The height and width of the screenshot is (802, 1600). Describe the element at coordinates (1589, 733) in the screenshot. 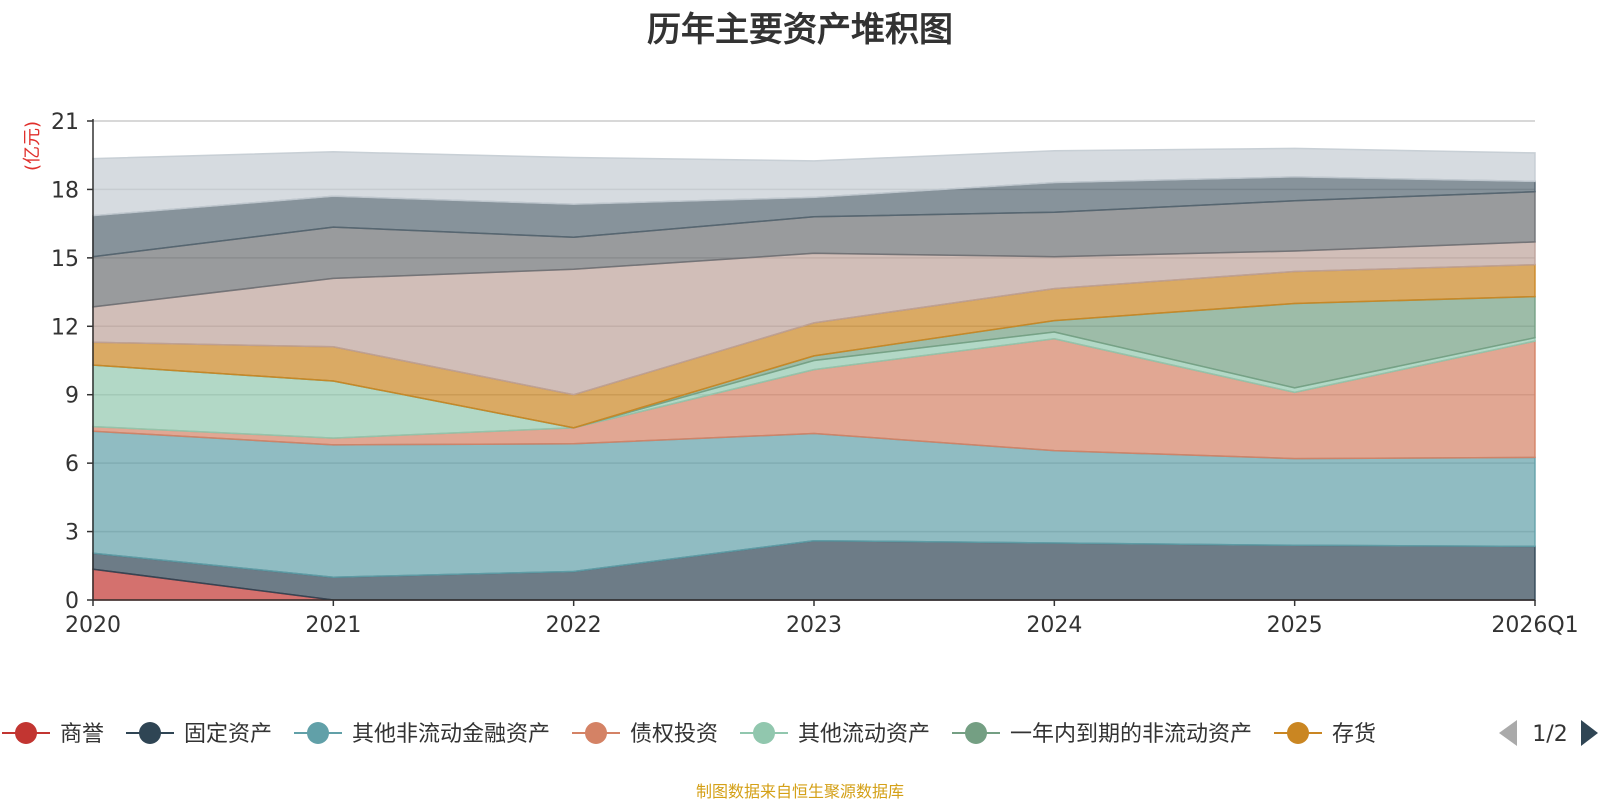

I see `legend-next-icon` at that location.